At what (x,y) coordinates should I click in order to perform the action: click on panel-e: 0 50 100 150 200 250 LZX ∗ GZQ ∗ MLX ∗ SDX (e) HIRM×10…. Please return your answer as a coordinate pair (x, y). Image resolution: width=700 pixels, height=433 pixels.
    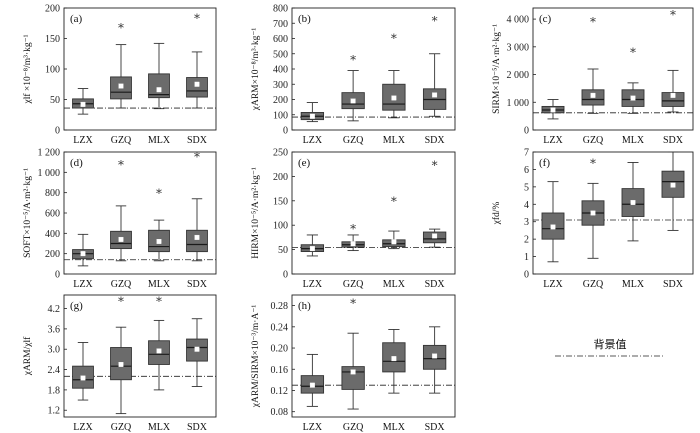
    Looking at the image, I should click on (353, 219).